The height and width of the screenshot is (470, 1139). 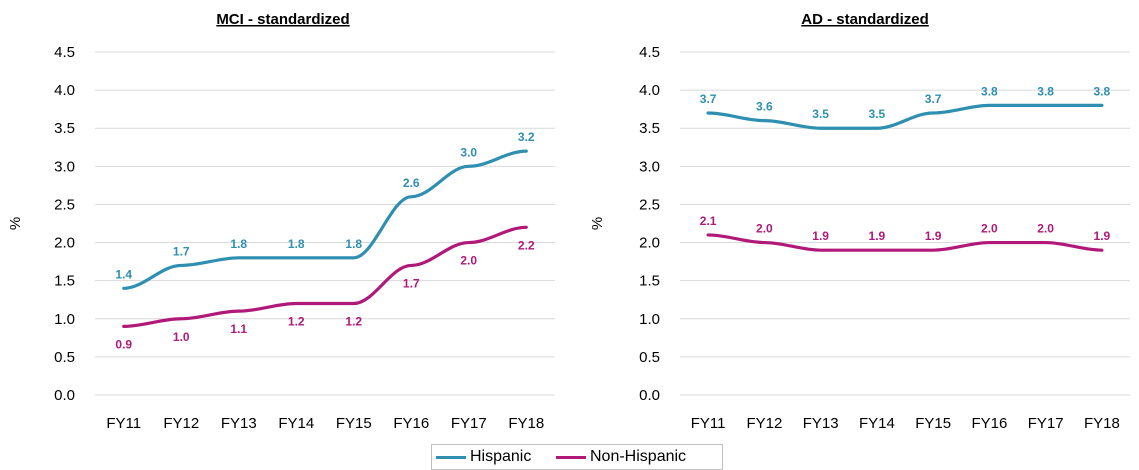 What do you see at coordinates (526, 137) in the screenshot?
I see `data-label-hispanic: 3.2` at bounding box center [526, 137].